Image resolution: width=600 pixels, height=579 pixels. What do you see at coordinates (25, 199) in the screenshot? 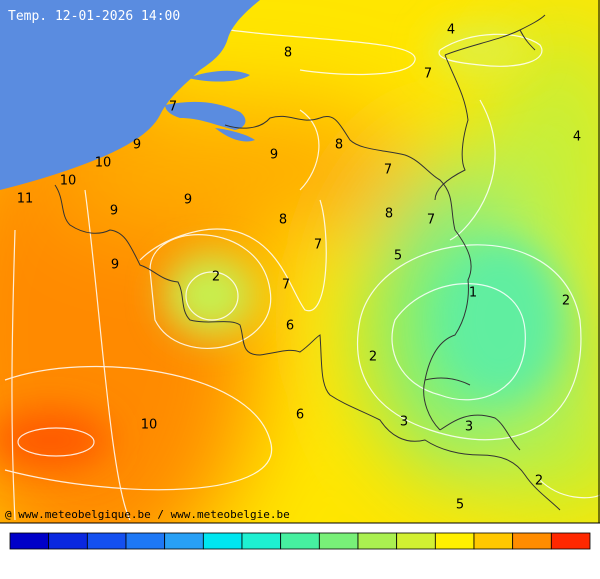
I see `isoline-label: 11` at bounding box center [25, 199].